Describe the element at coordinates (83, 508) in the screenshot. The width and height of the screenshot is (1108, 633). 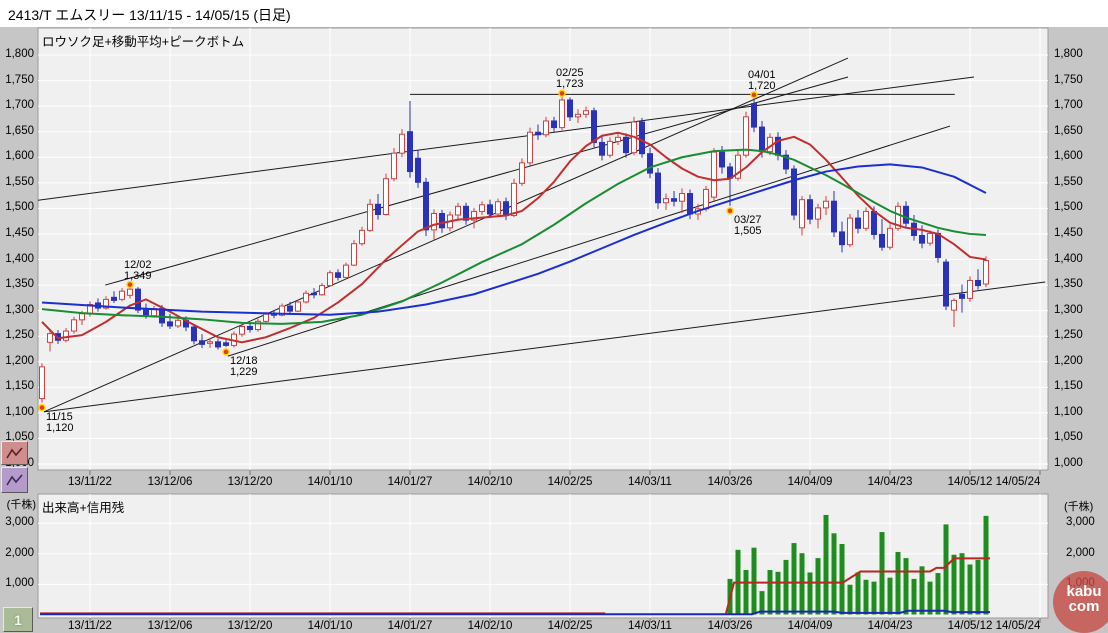
I see `volume-panel-label: 出来高+信用残` at that location.